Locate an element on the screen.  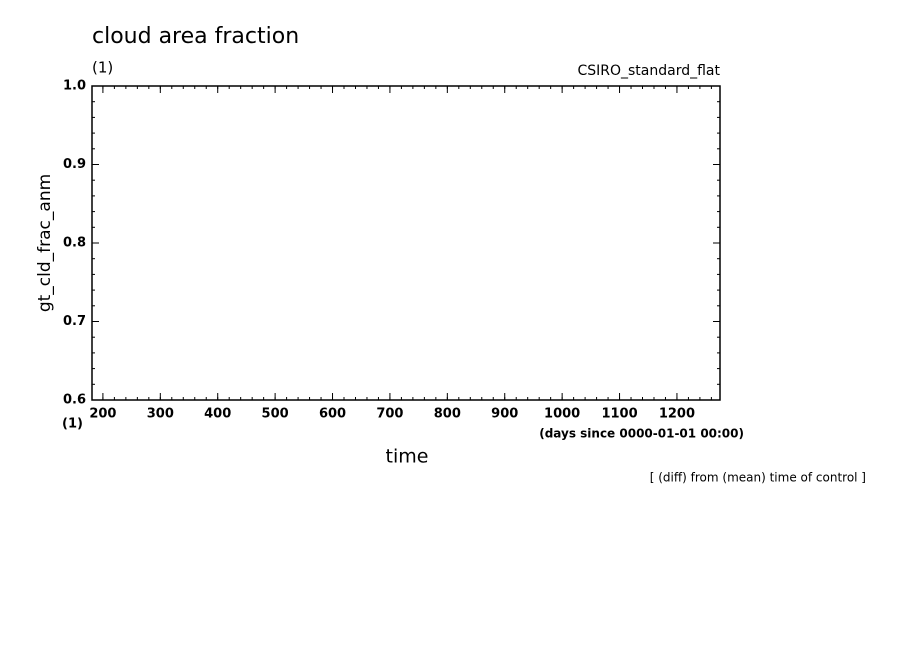
y-tick-label: 0.9 is located at coordinates (74, 164).